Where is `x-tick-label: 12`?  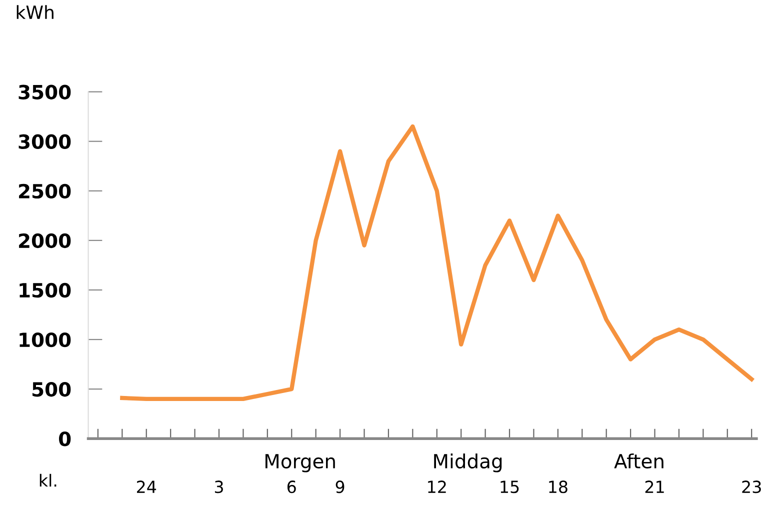
x-tick-label: 12 is located at coordinates (437, 486).